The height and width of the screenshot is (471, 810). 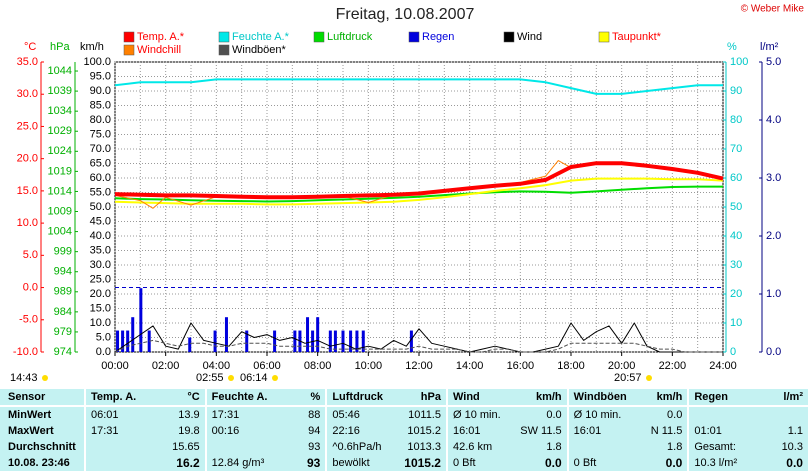 What do you see at coordinates (369, 366) in the screenshot?
I see `x-tick-label: 10:00` at bounding box center [369, 366].